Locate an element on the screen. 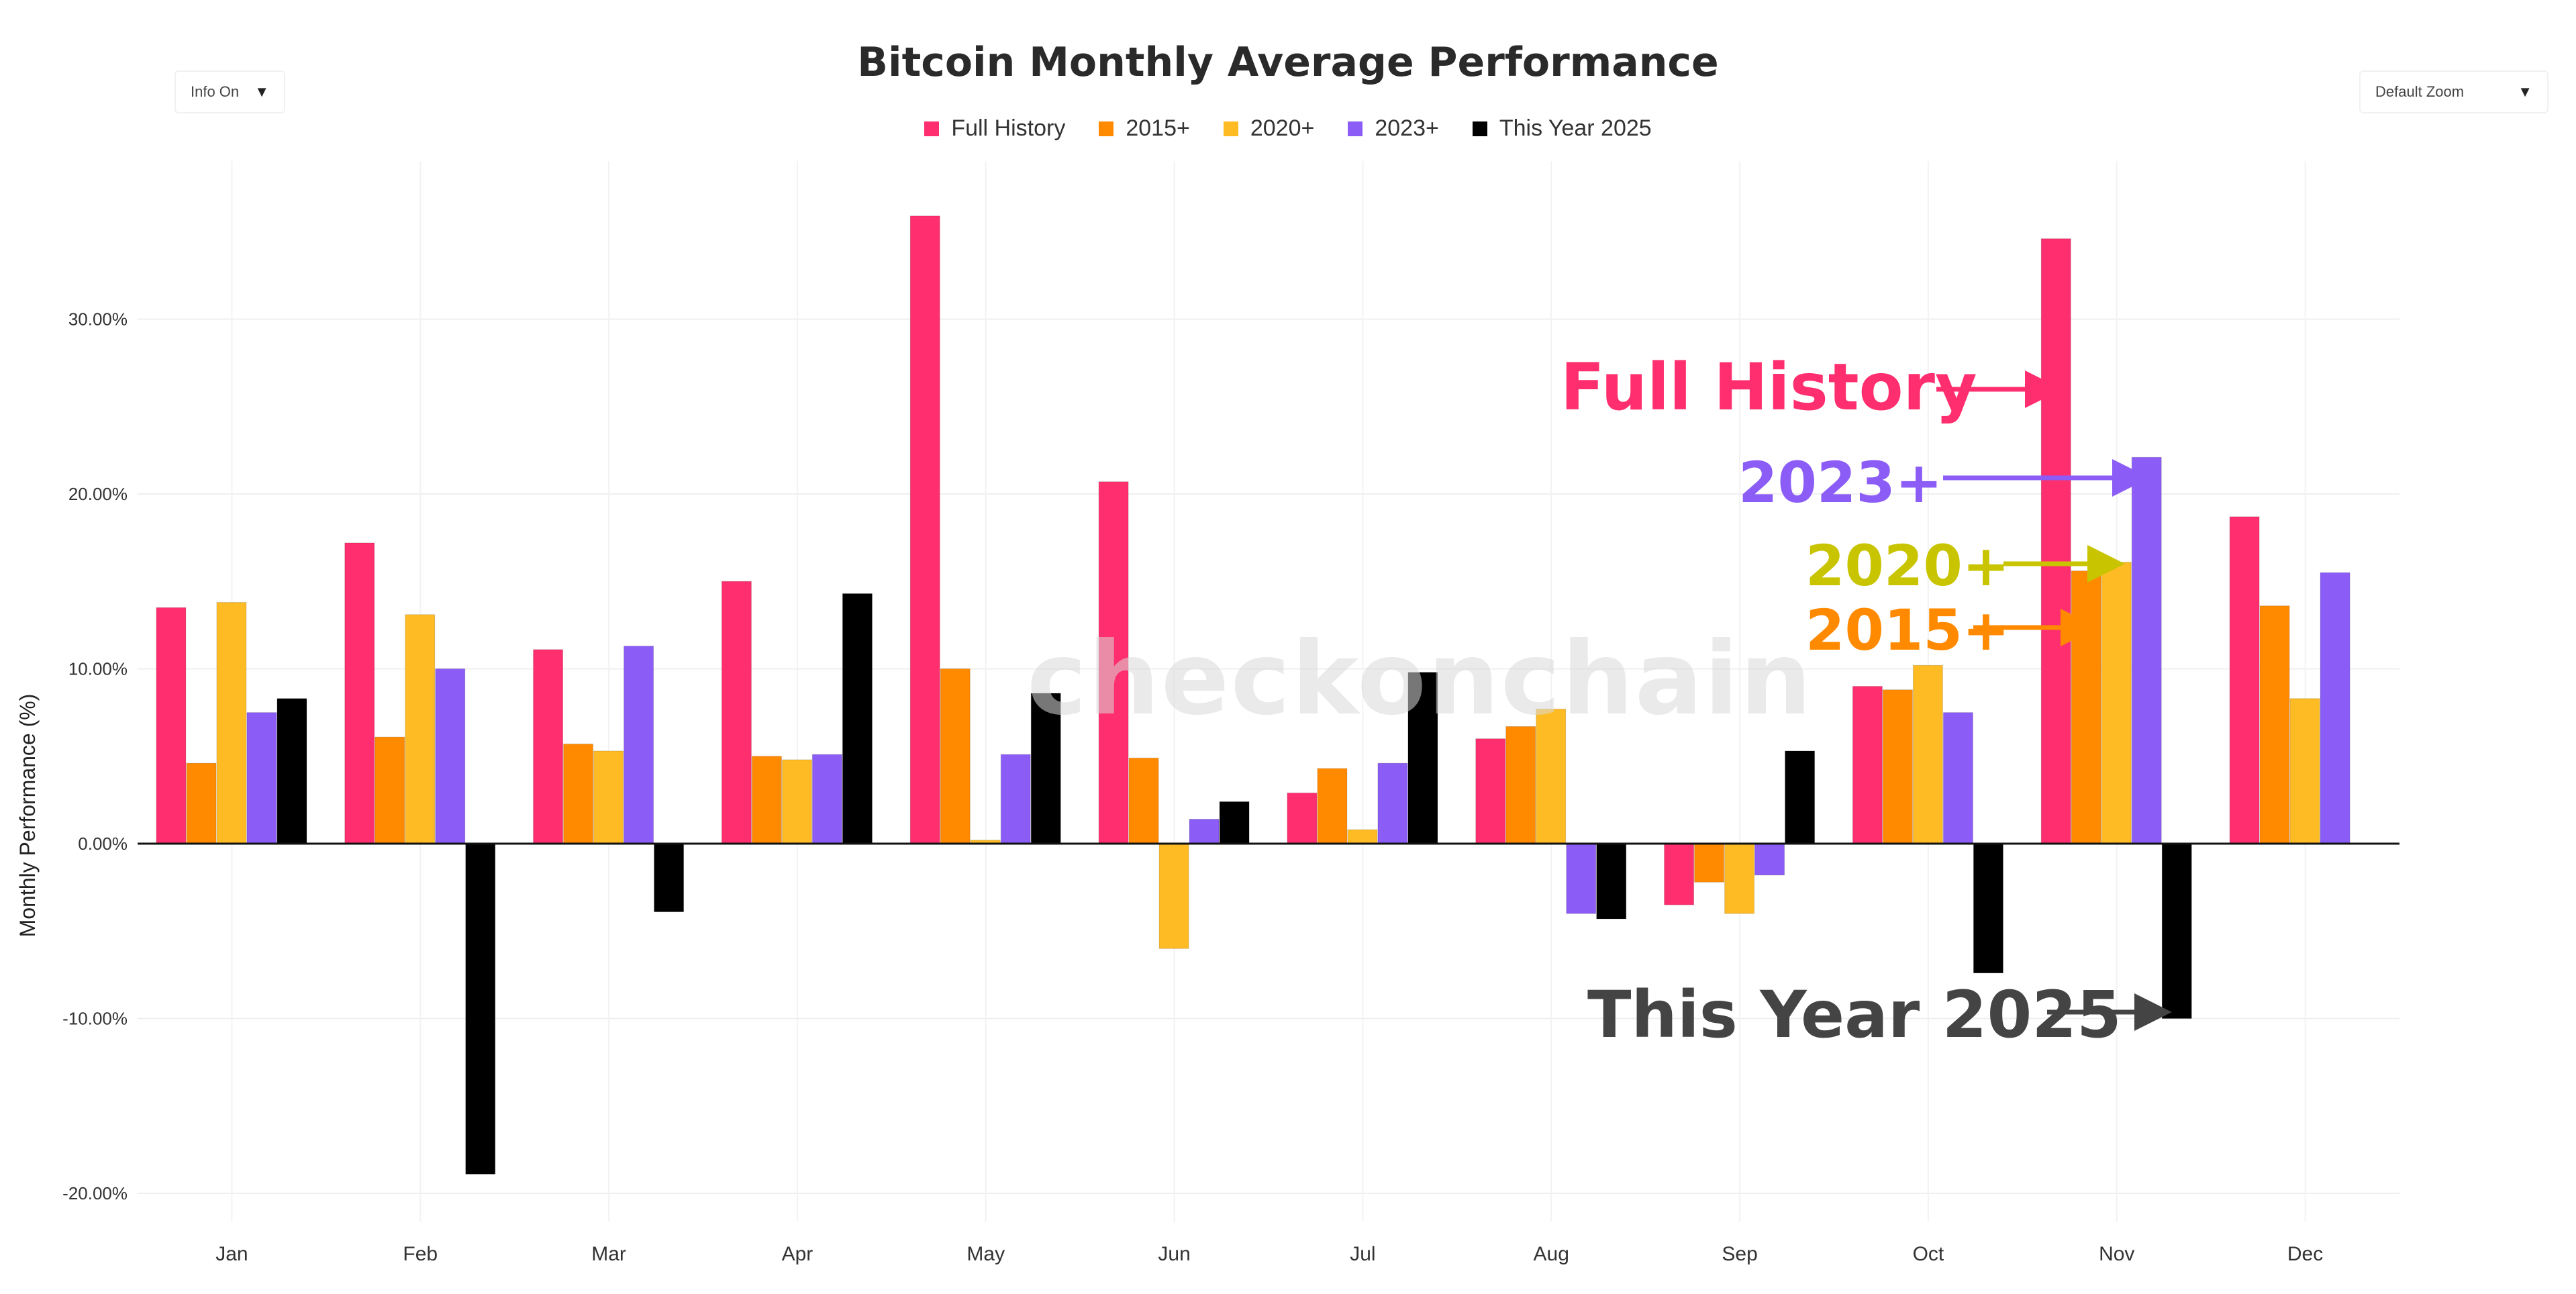 The image size is (2576, 1294). legend-item: Full History is located at coordinates (994, 128).